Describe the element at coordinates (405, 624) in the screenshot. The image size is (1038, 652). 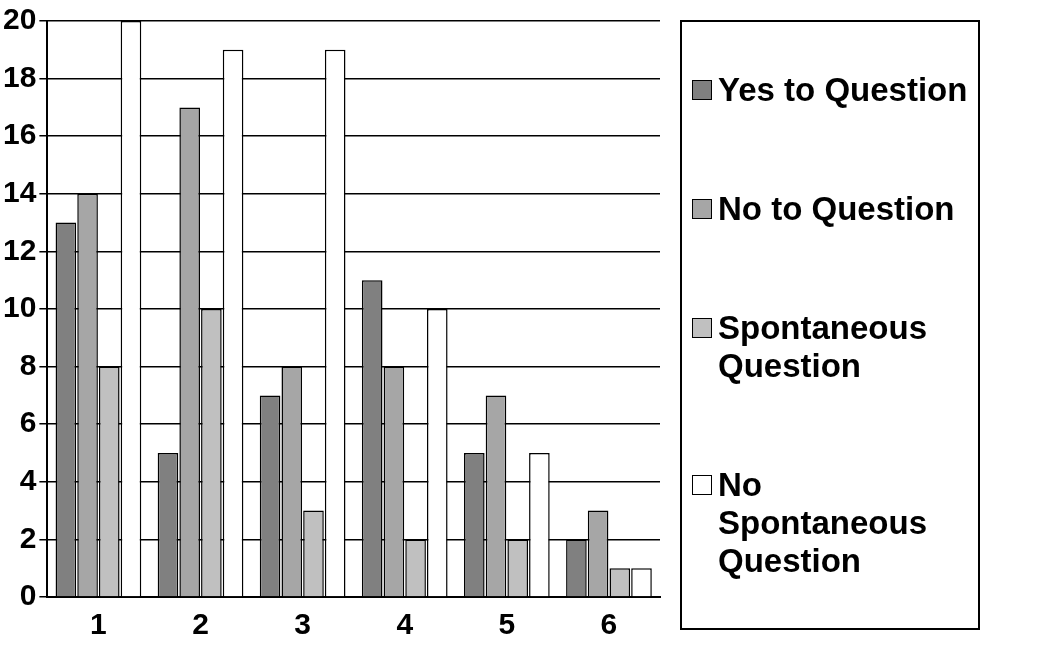
I see `x-tick-label: 4` at that location.